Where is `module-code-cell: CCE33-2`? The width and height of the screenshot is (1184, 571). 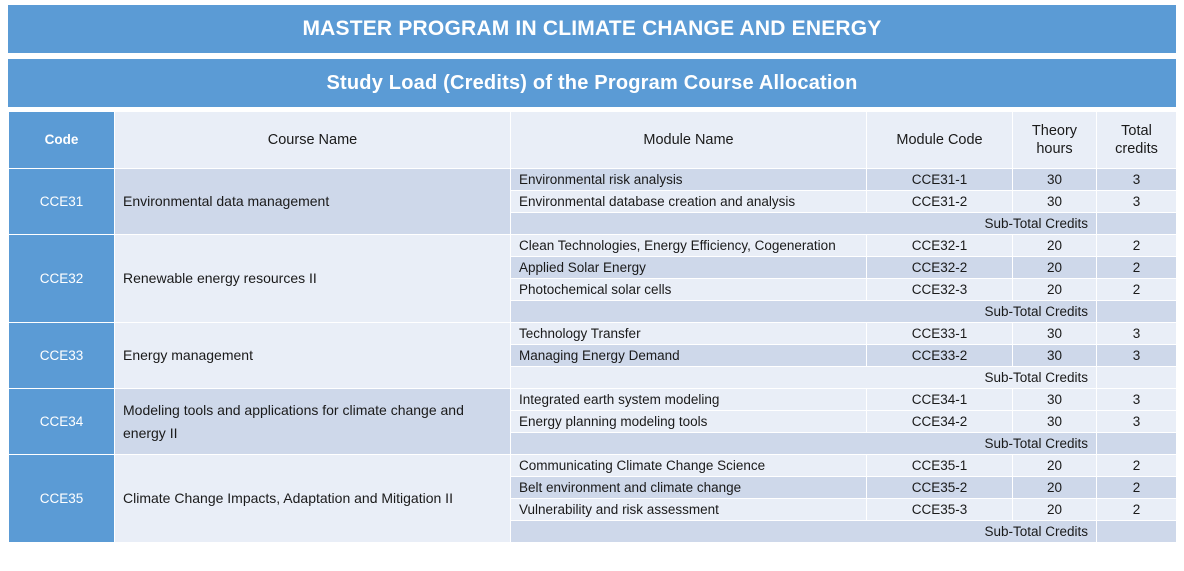
module-code-cell: CCE33-2 is located at coordinates (939, 355).